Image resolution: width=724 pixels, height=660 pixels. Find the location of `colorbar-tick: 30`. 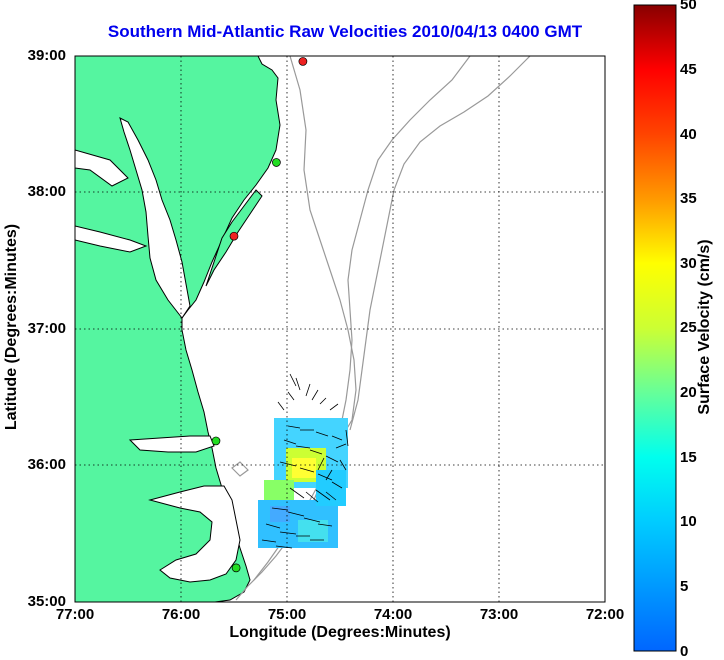

colorbar-tick: 30 is located at coordinates (688, 263).